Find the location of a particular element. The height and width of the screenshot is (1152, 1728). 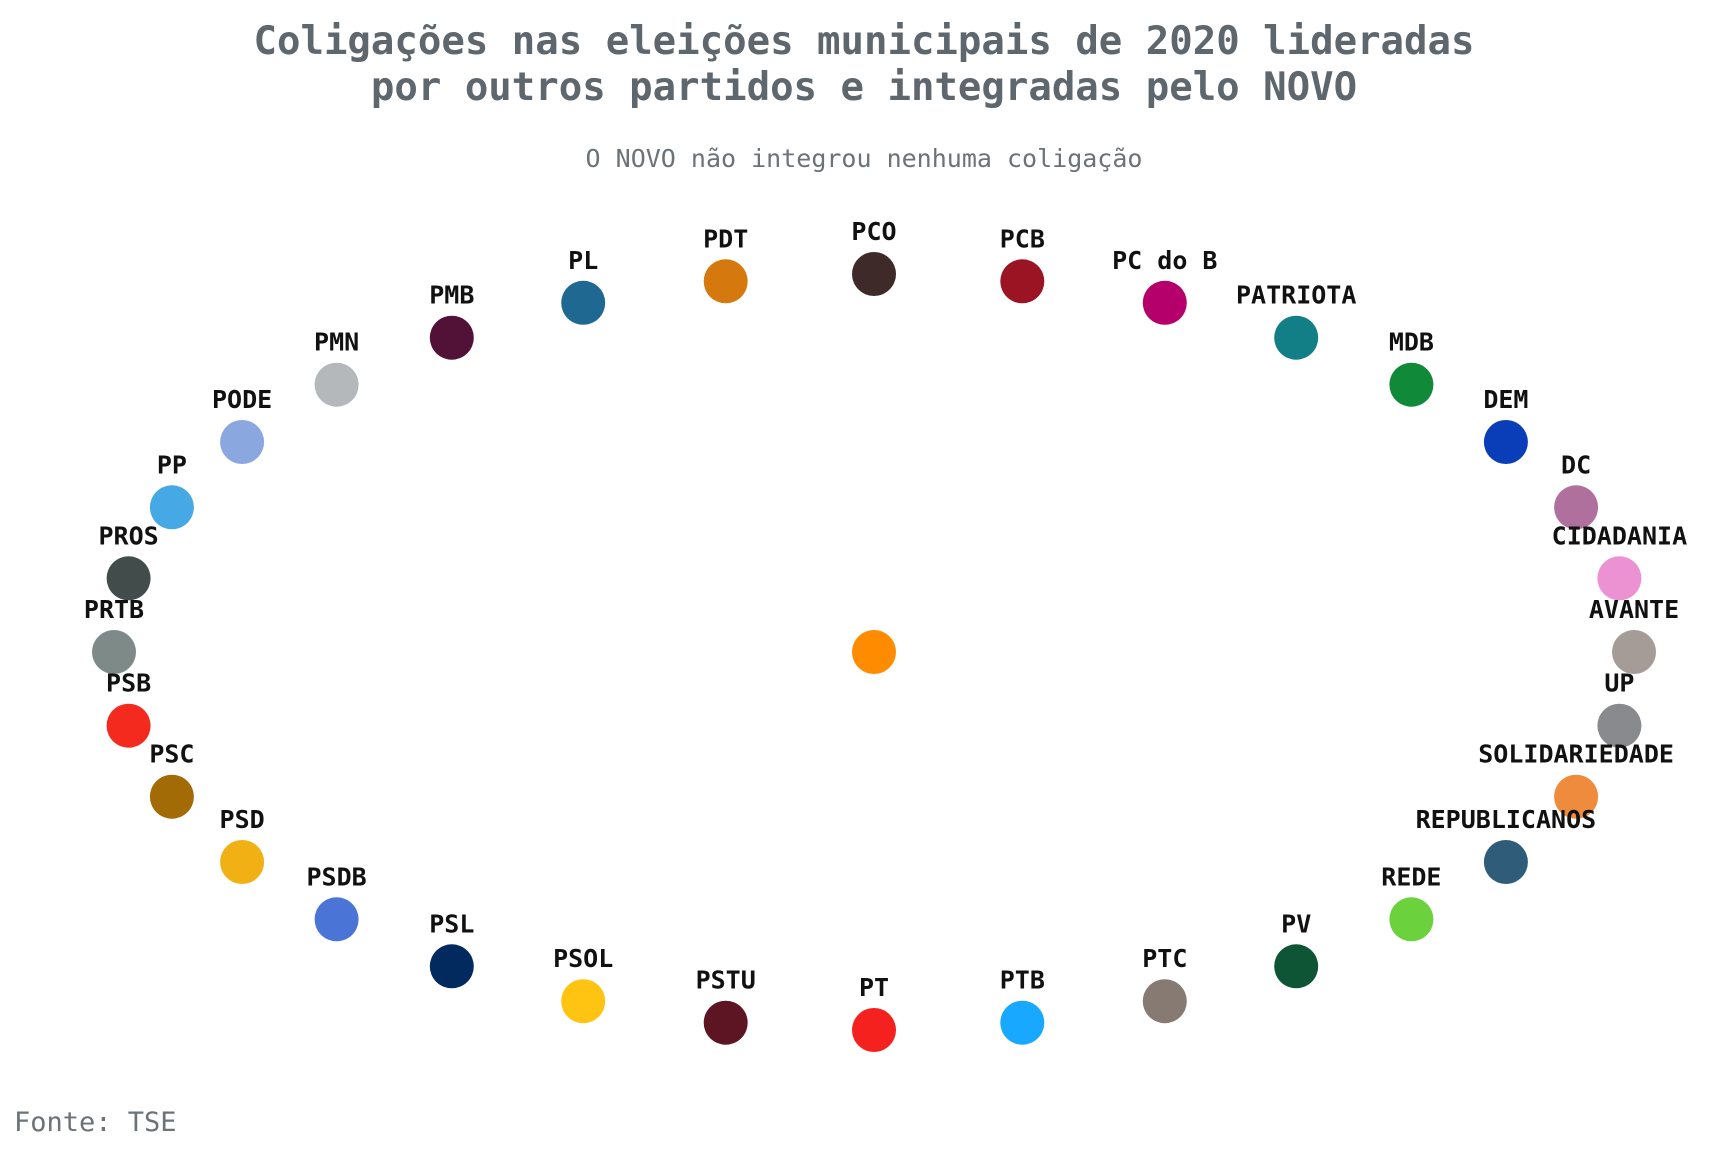

label-pmn: PMN is located at coordinates (336, 342).